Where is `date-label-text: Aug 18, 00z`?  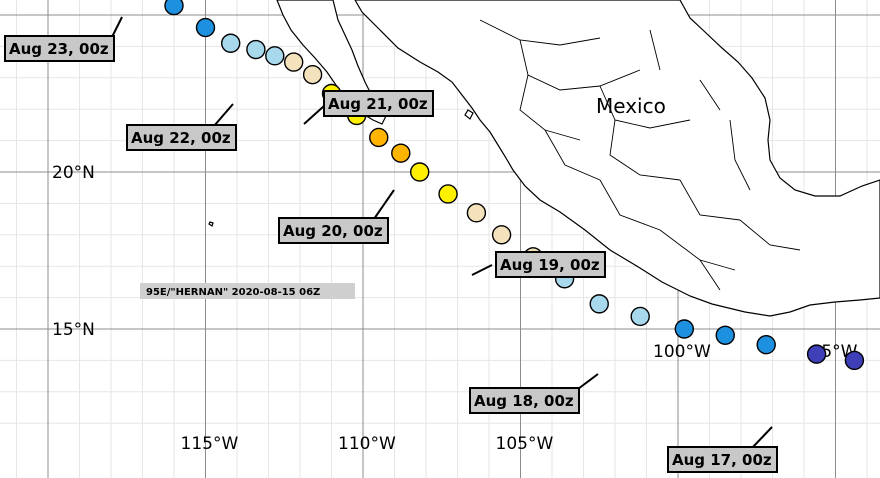
date-label-text: Aug 18, 00z is located at coordinates (524, 401).